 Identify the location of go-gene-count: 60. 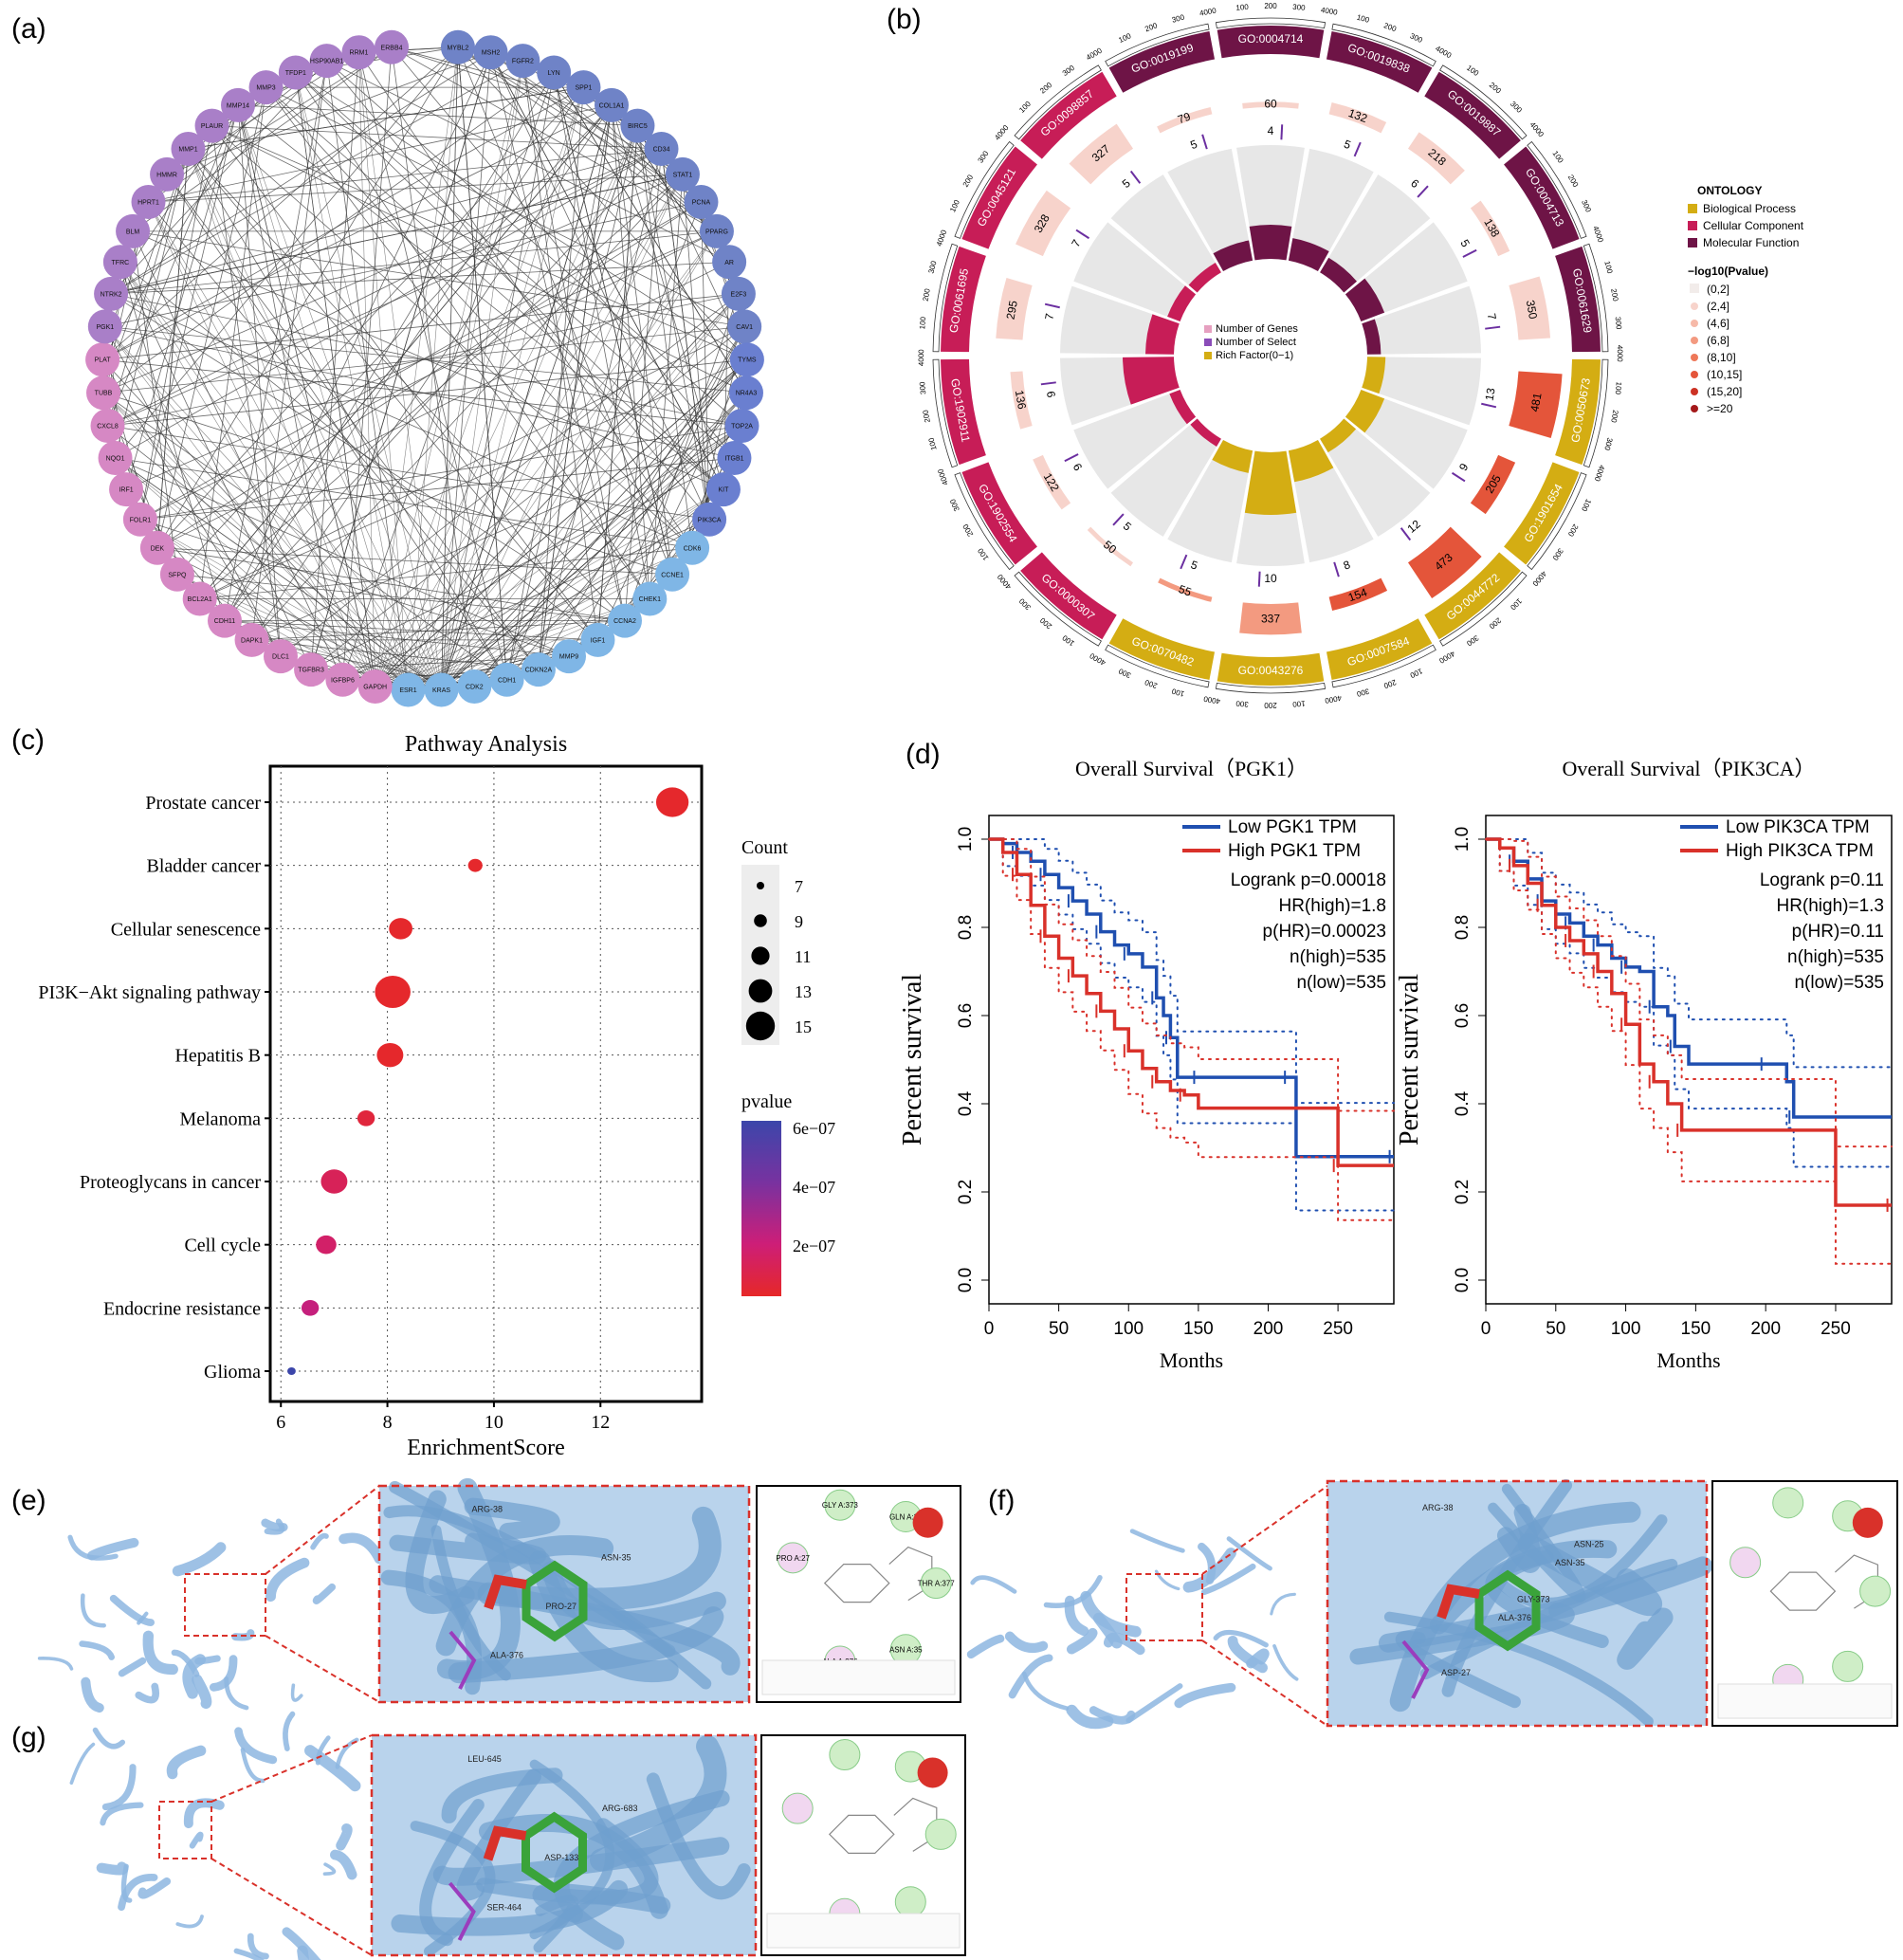
(1270, 103).